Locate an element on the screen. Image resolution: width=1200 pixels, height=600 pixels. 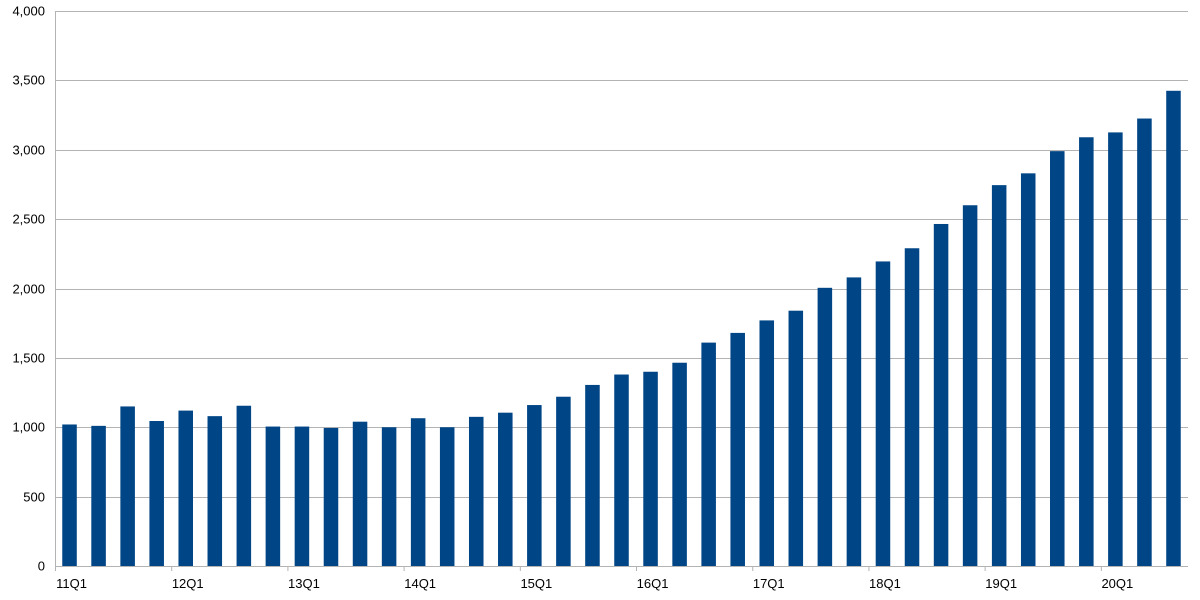
x-tick-label: 14Q1 is located at coordinates (420, 583).